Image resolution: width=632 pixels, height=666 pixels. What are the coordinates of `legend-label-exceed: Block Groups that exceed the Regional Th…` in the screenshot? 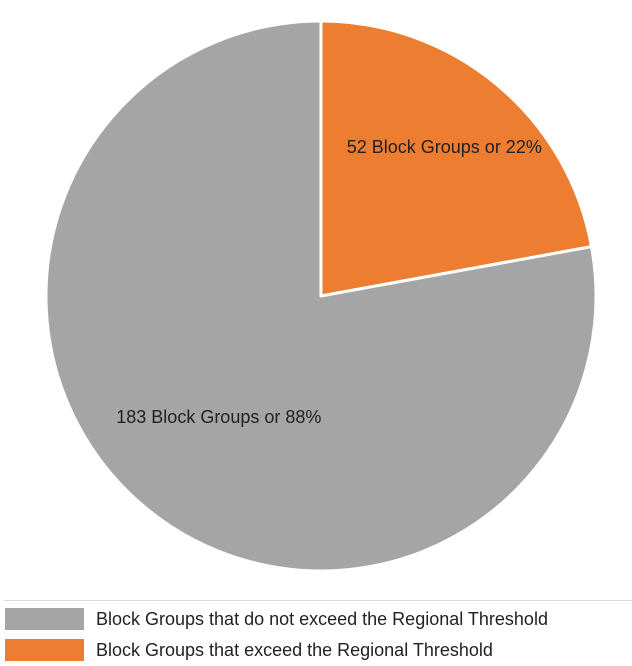 It's located at (294, 649).